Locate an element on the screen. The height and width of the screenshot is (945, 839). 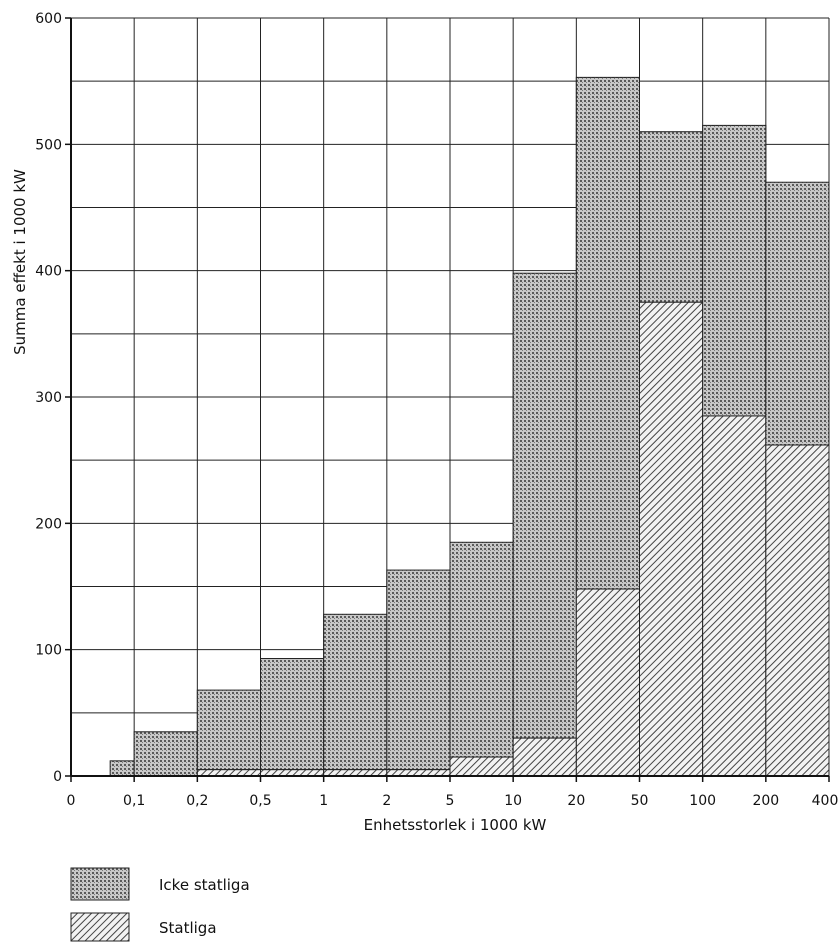
x-tick-label: 0,5 is located at coordinates (260, 801).